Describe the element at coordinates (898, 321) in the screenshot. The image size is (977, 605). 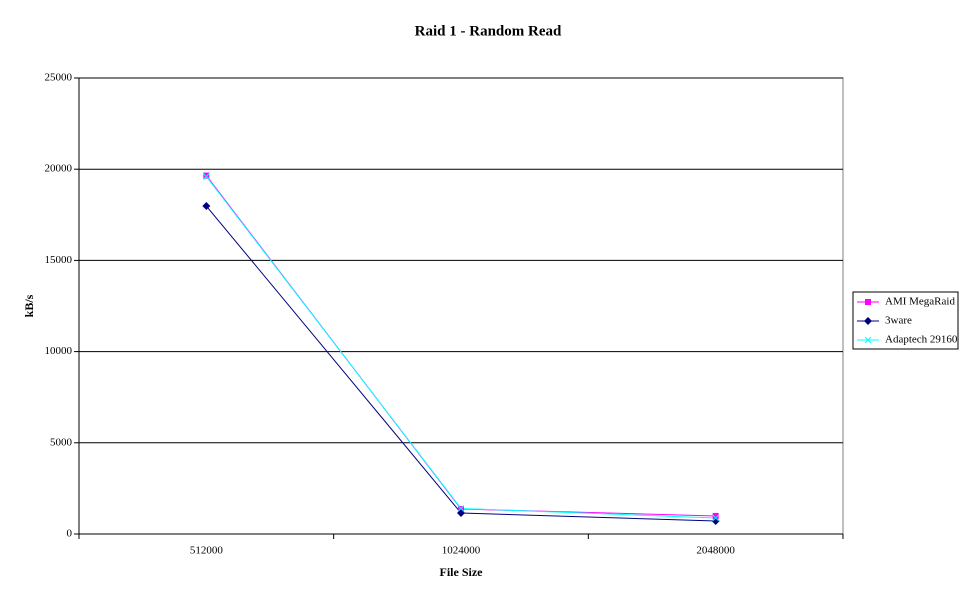
I see `legend-label: 3ware` at that location.